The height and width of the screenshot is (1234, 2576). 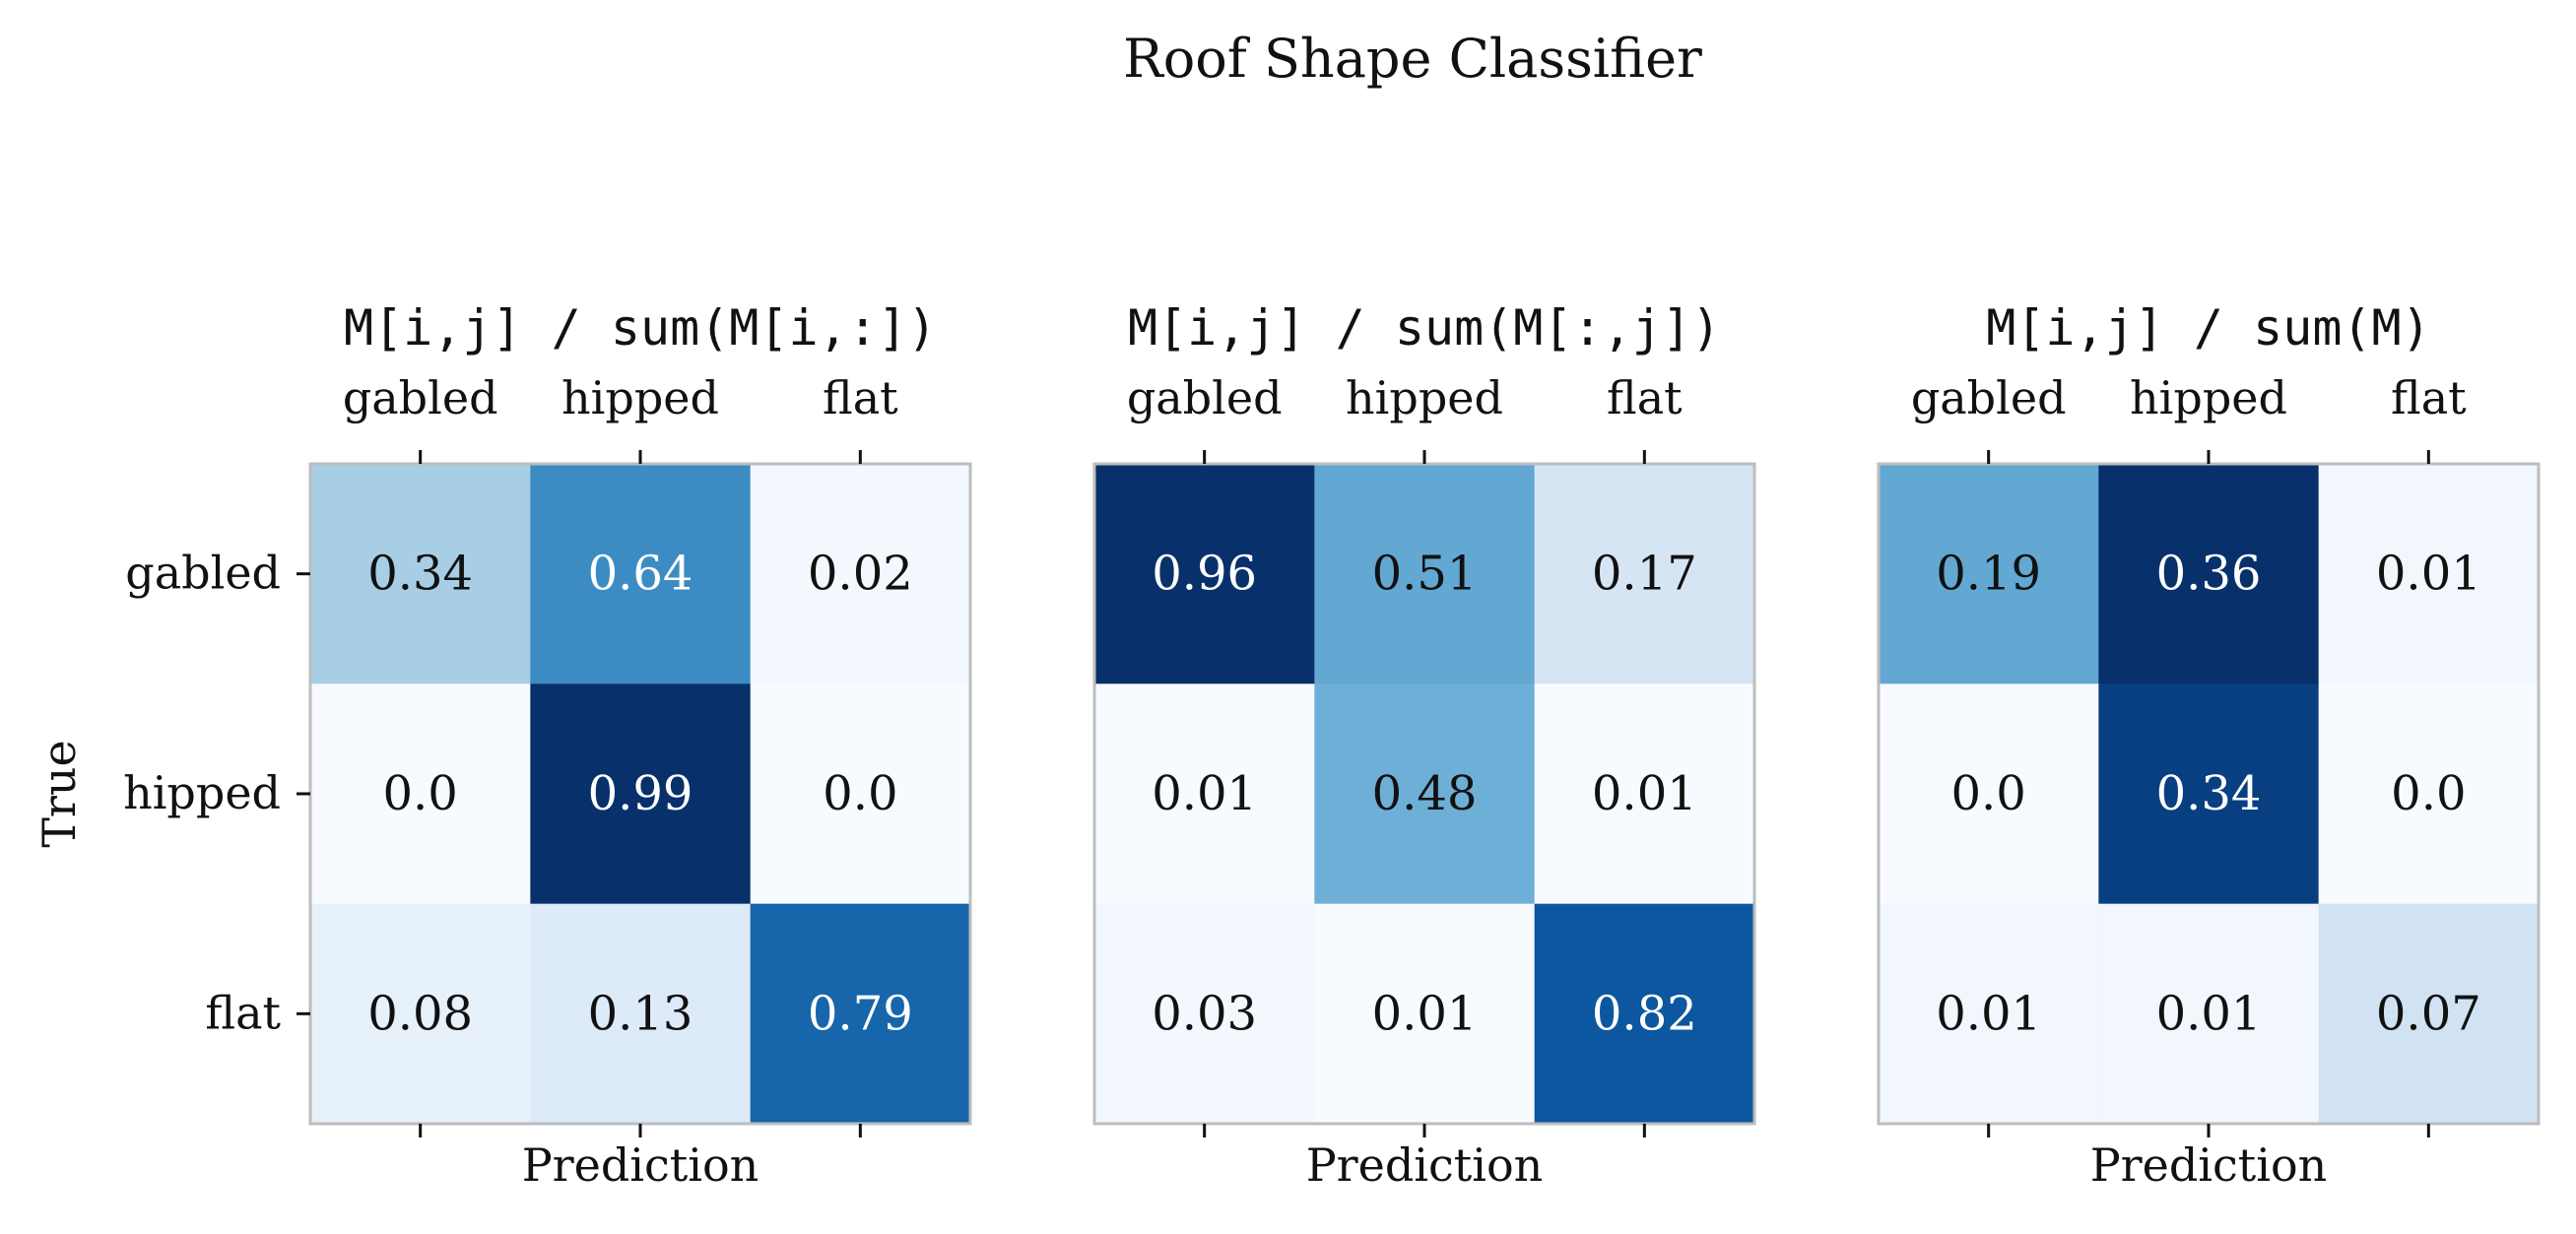 I want to click on cell-value-label-0-1: 0.64, so click(x=641, y=574).